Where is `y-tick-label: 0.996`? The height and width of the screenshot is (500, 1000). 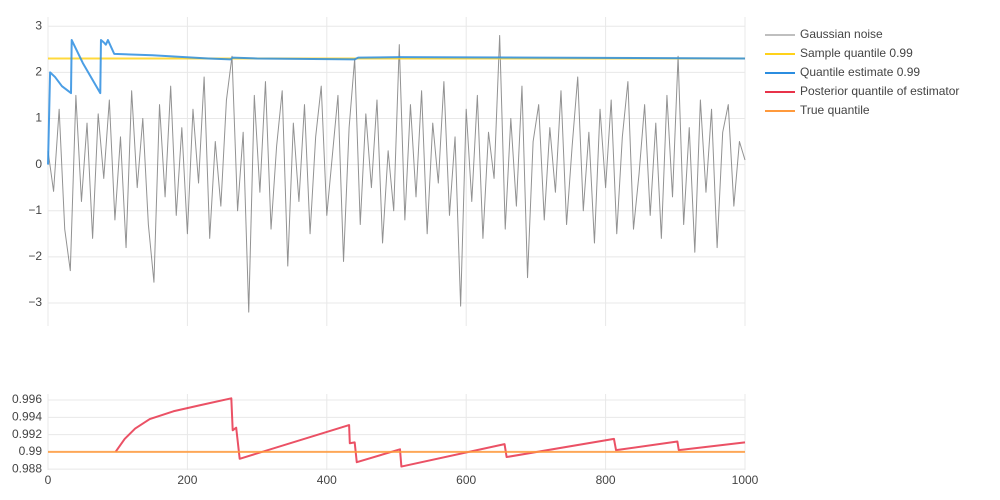
y-tick-label: 0.996 is located at coordinates (27, 399).